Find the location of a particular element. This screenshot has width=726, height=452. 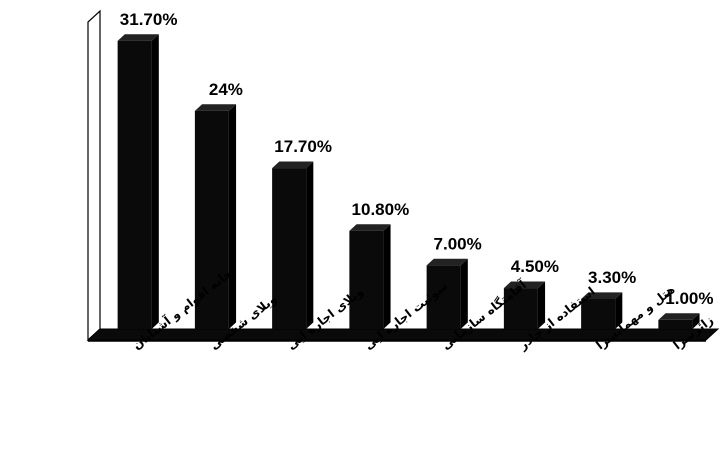

data-label: 7.00% is located at coordinates (458, 243).